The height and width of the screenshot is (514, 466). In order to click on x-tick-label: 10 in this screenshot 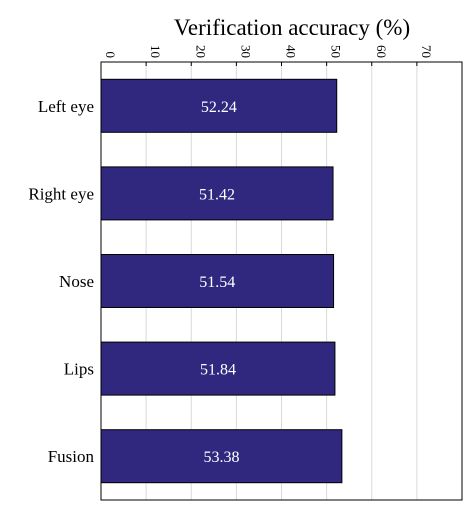, I will do `click(155, 51)`.